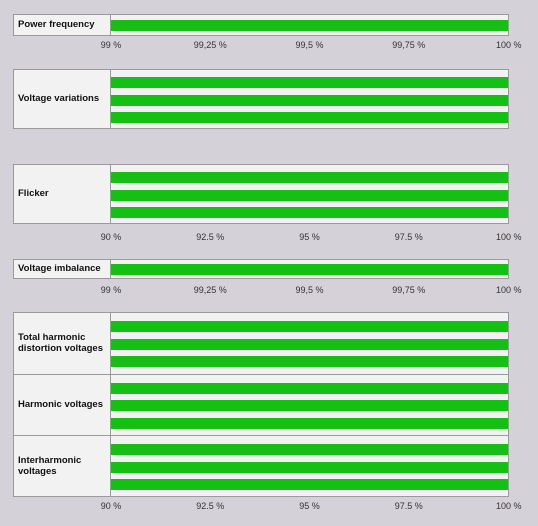  I want to click on panel-label-box: Flicker, so click(62, 194).